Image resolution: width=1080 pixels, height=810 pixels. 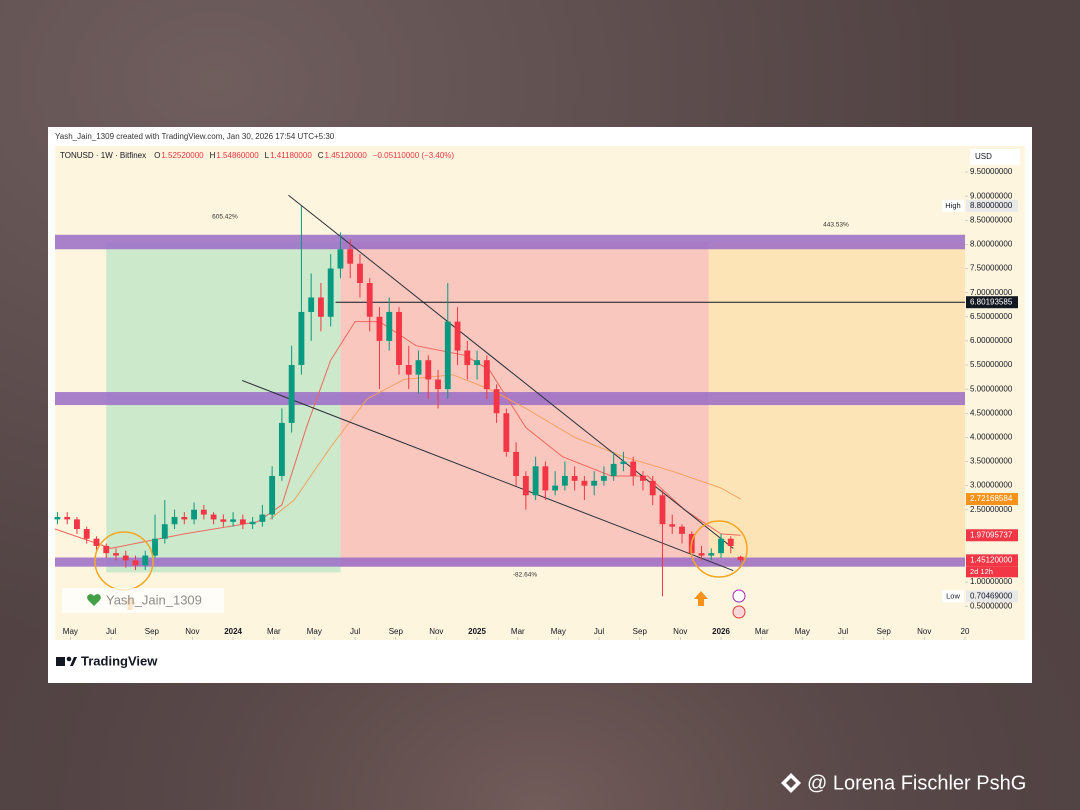 What do you see at coordinates (69, 659) in the screenshot?
I see `logo-mark` at bounding box center [69, 659].